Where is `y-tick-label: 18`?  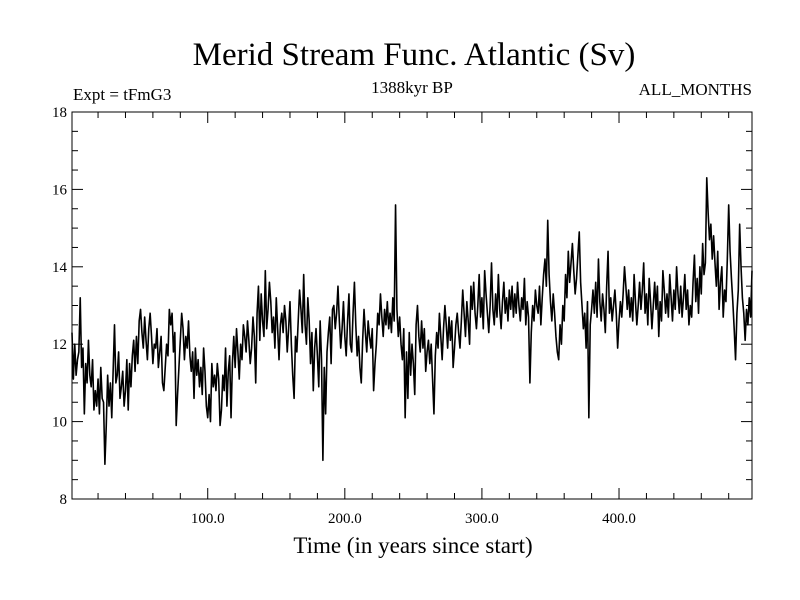
y-tick-label: 18 is located at coordinates (59, 113).